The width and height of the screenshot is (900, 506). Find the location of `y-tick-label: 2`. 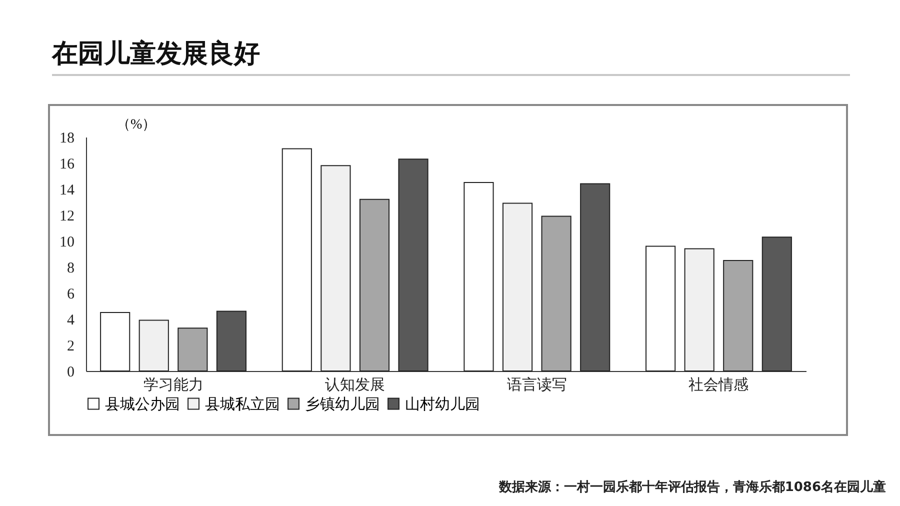

y-tick-label: 2 is located at coordinates (70, 346).